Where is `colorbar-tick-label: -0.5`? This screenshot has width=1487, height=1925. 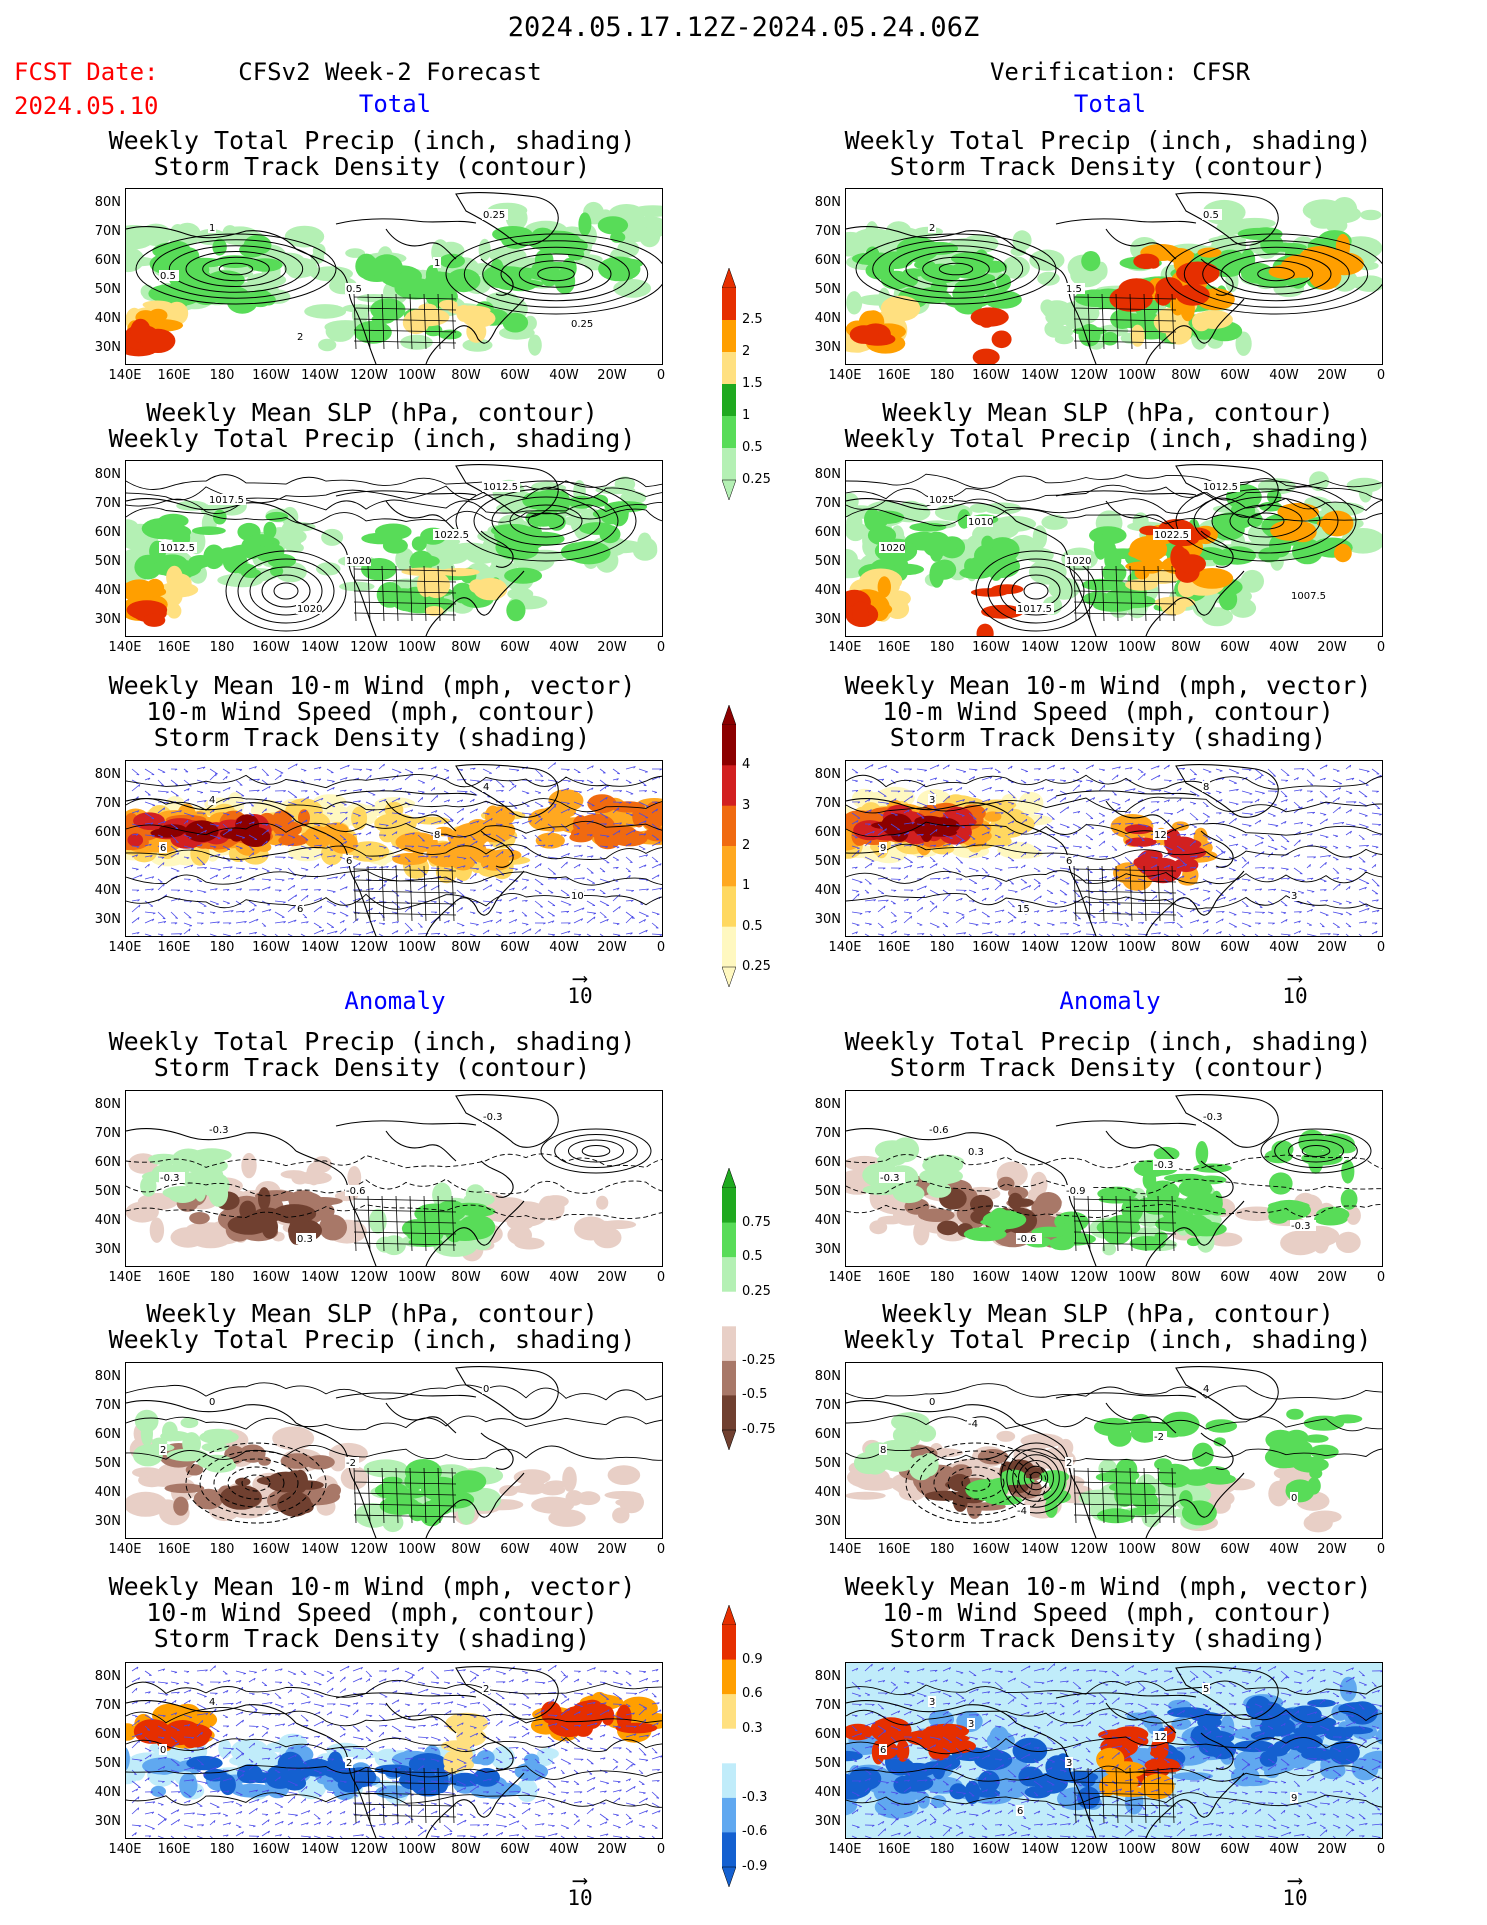
colorbar-tick-label: -0.5 is located at coordinates (755, 1395).